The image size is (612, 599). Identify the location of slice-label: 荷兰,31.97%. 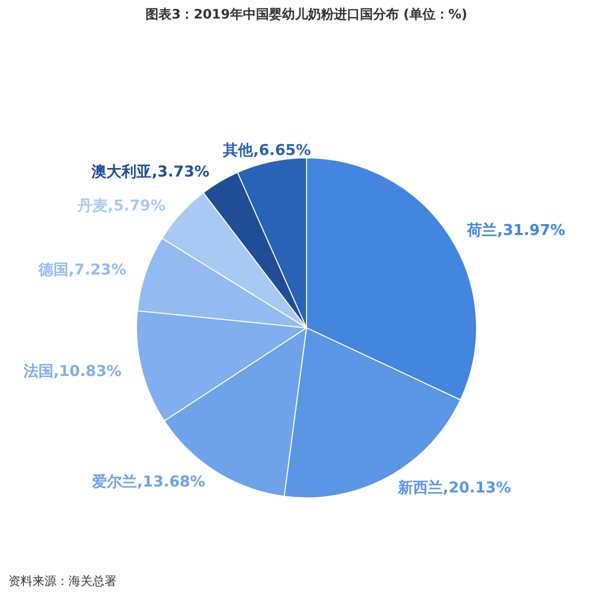
(516, 230).